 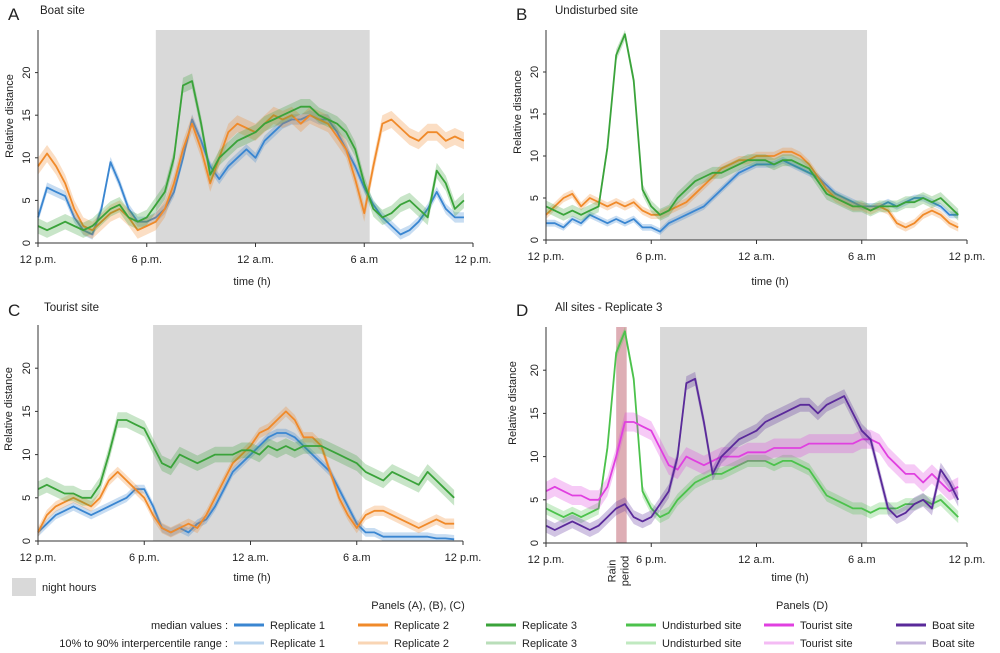 What do you see at coordinates (418, 606) in the screenshot?
I see `legend-header-abc: Panels (A), (B), (C)` at bounding box center [418, 606].